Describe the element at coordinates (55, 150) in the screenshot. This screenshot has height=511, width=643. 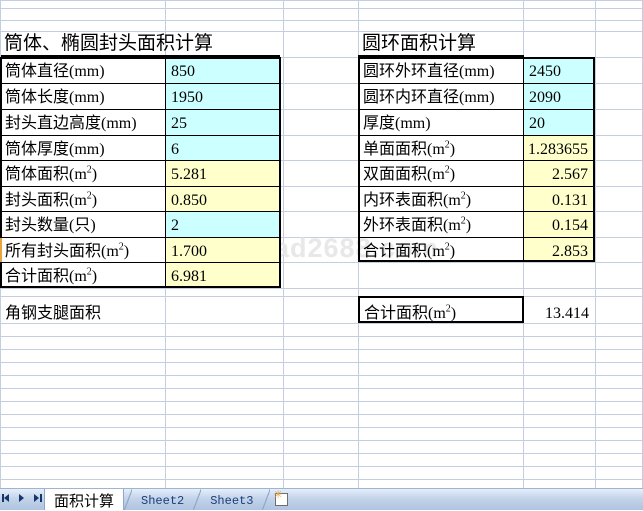
I see `row-label: 筒体厚度(mm)` at that location.